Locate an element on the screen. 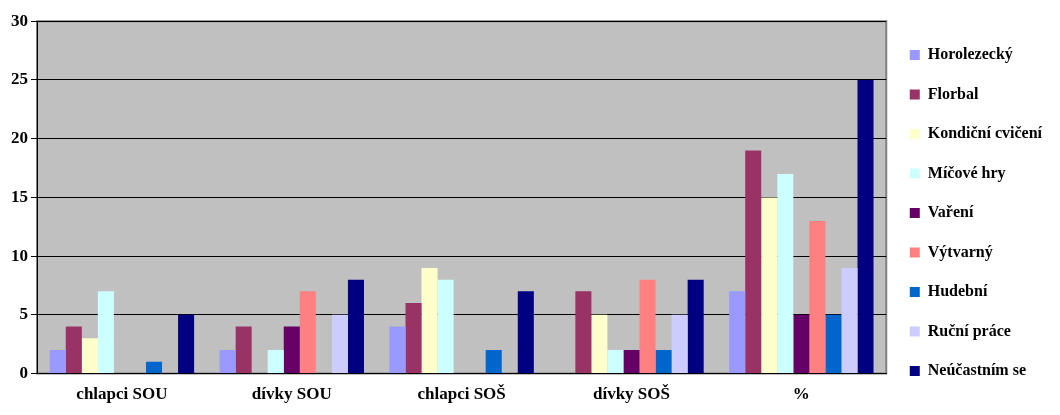  legend-label: Vaření is located at coordinates (950, 212).